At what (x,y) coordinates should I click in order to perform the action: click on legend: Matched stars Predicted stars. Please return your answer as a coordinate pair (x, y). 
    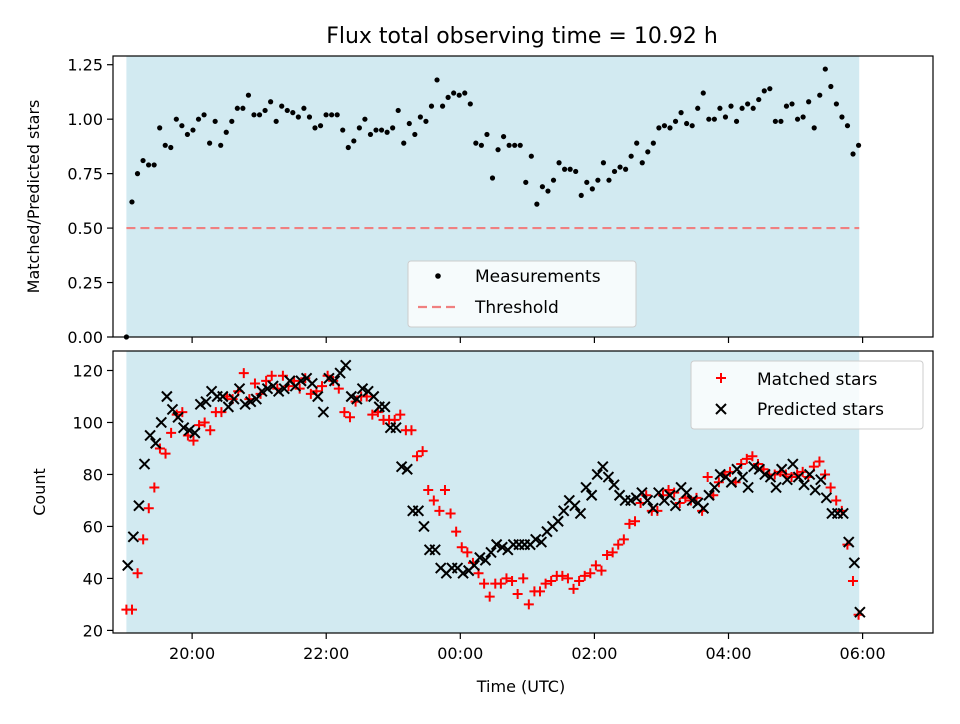
    Looking at the image, I should click on (807, 395).